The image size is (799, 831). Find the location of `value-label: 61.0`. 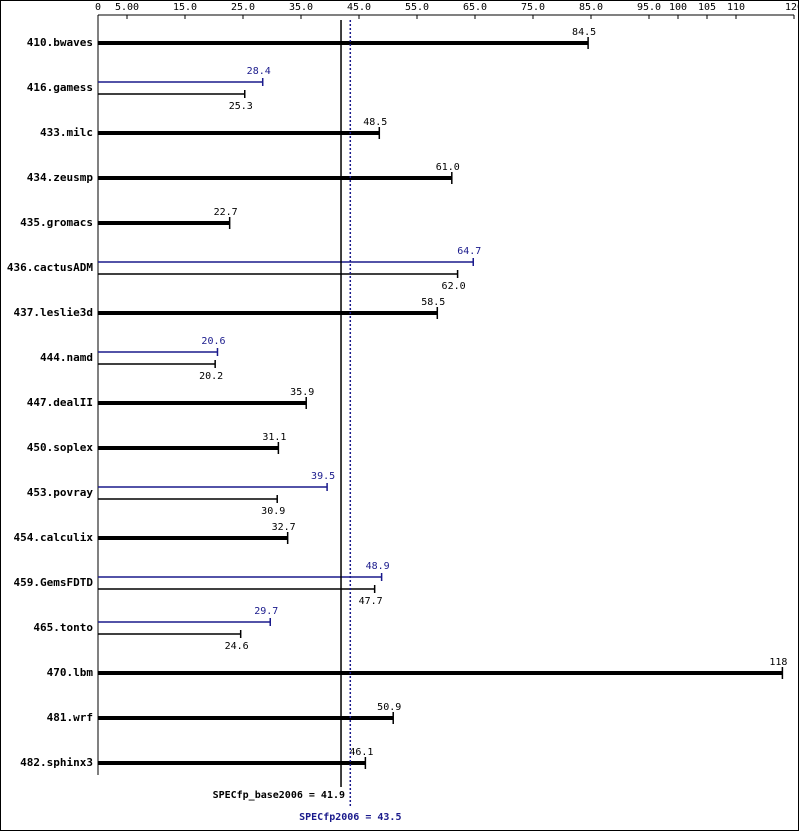

value-label: 61.0 is located at coordinates (448, 167).